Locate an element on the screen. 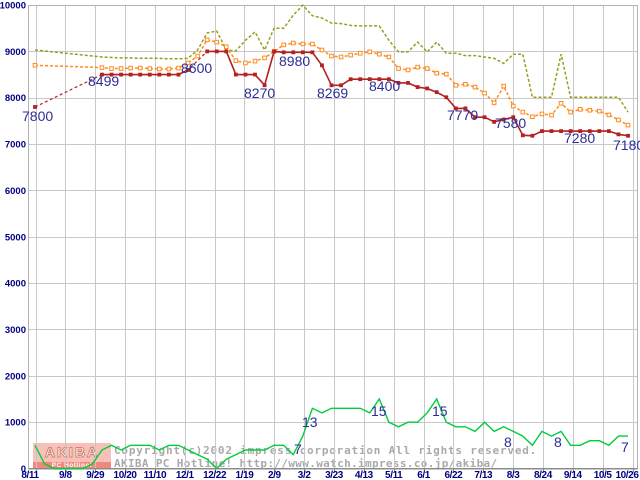  x-axis-tick-label: 8/3 is located at coordinates (514, 475).